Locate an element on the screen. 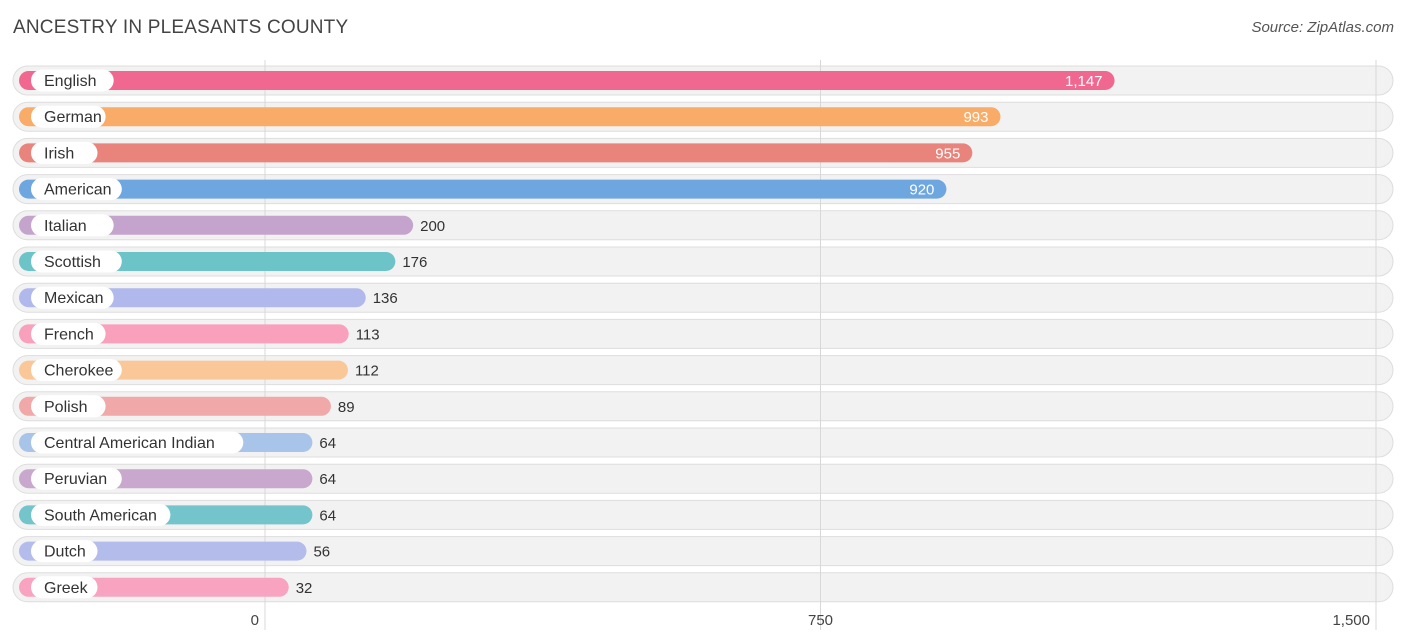  category-label: Dutch is located at coordinates (65, 552).